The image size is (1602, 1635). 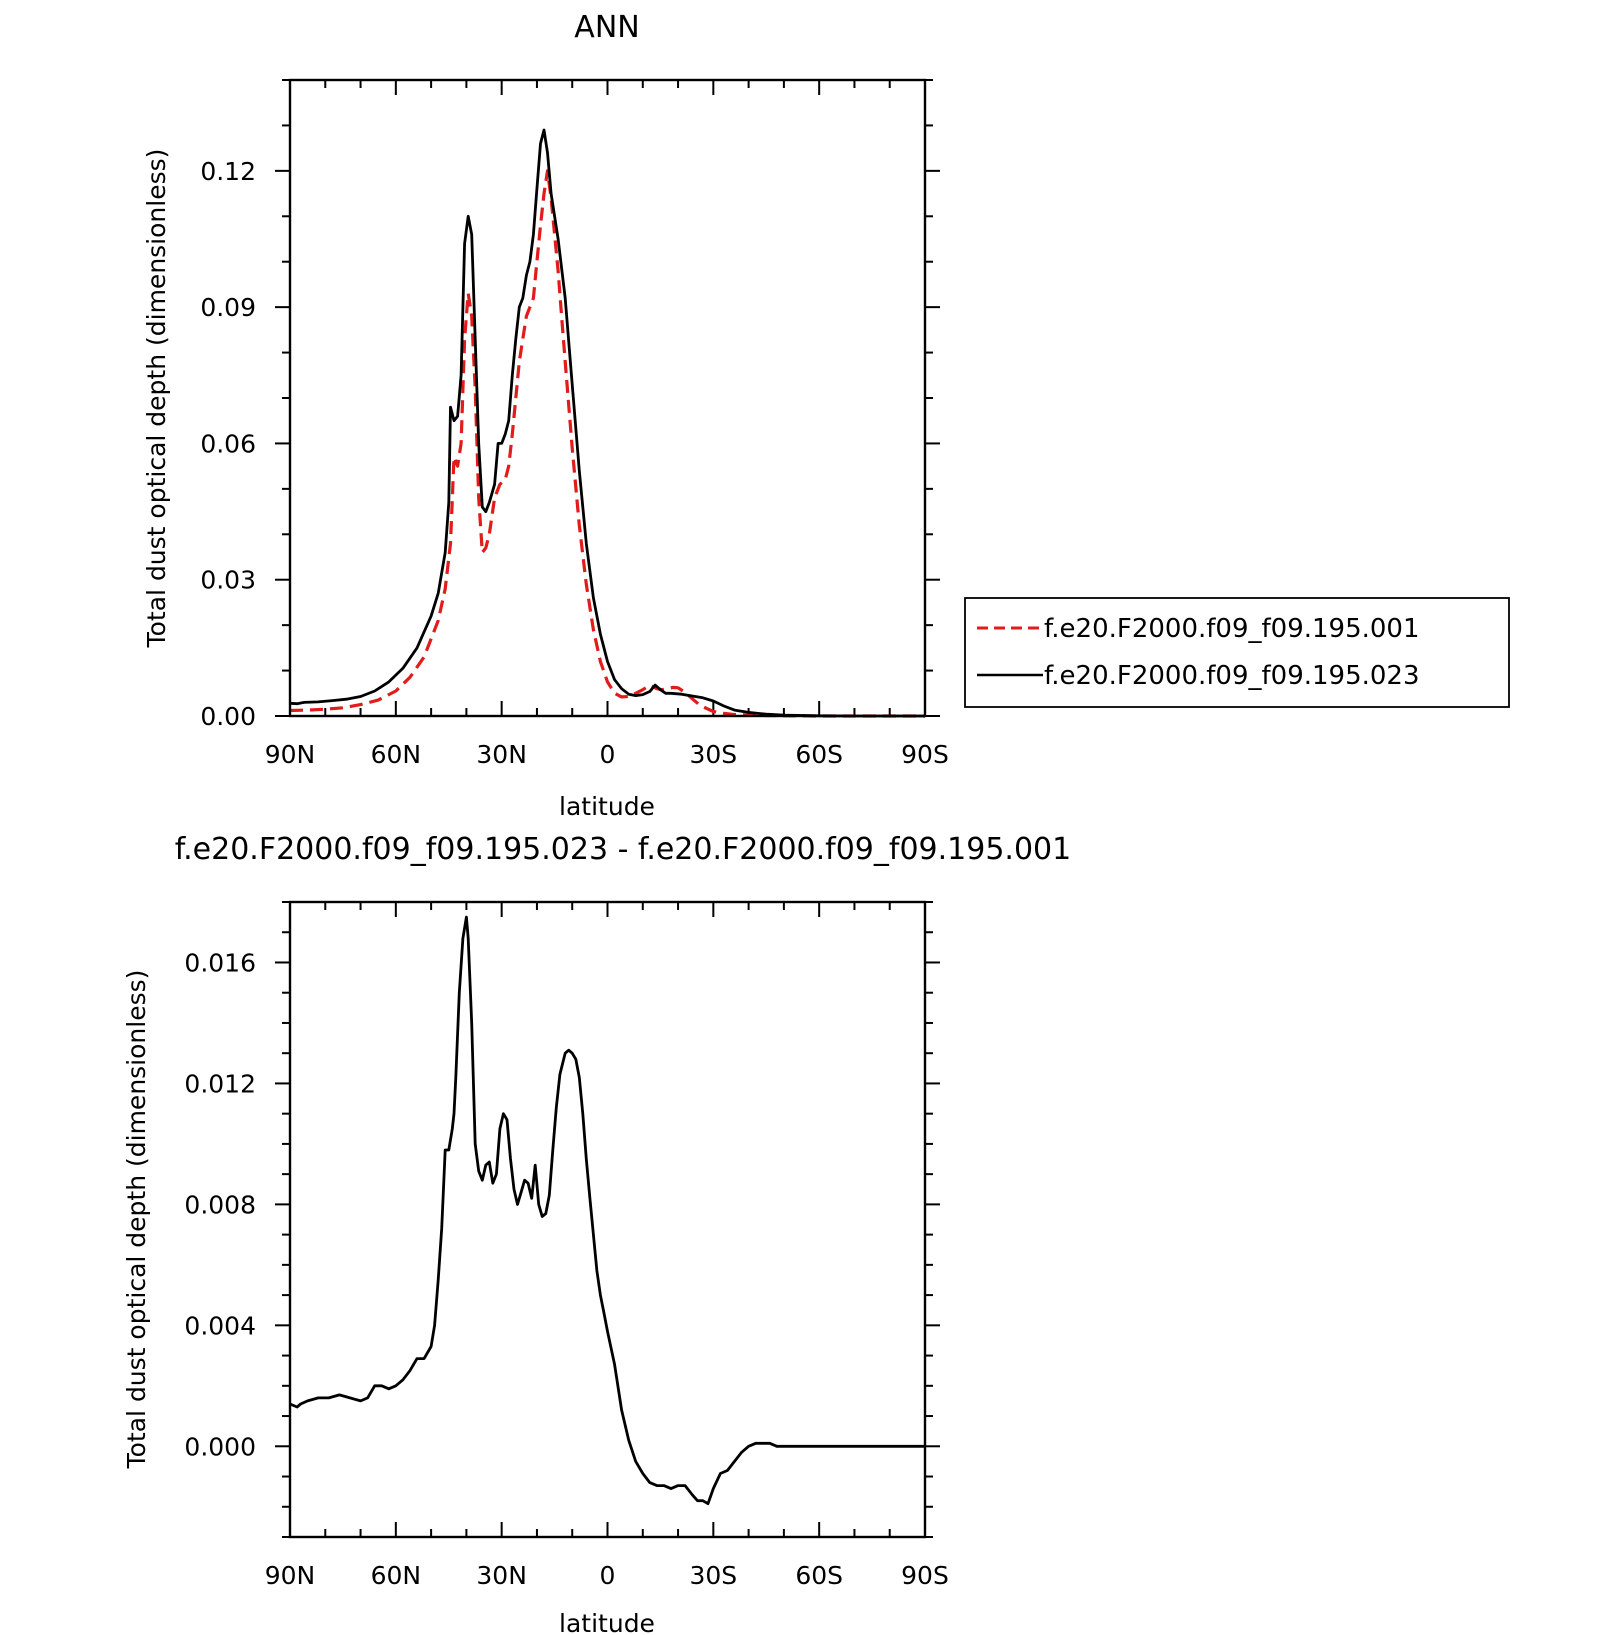 I want to click on top-y-tick-label: 0.09, so click(x=228, y=307).